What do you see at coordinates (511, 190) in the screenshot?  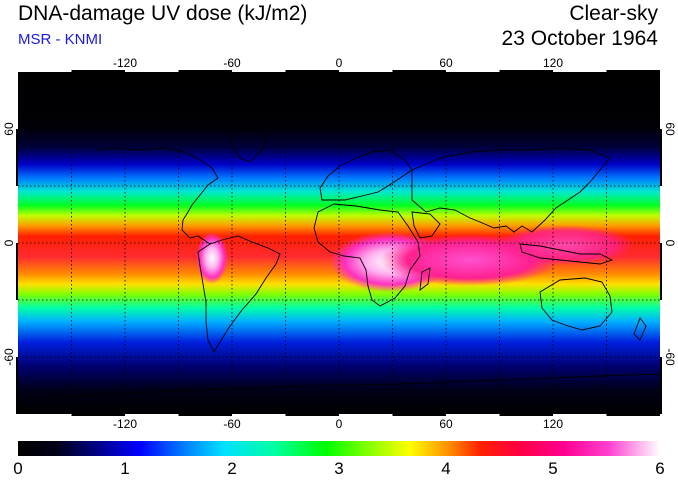 I see `coast-asia` at bounding box center [511, 190].